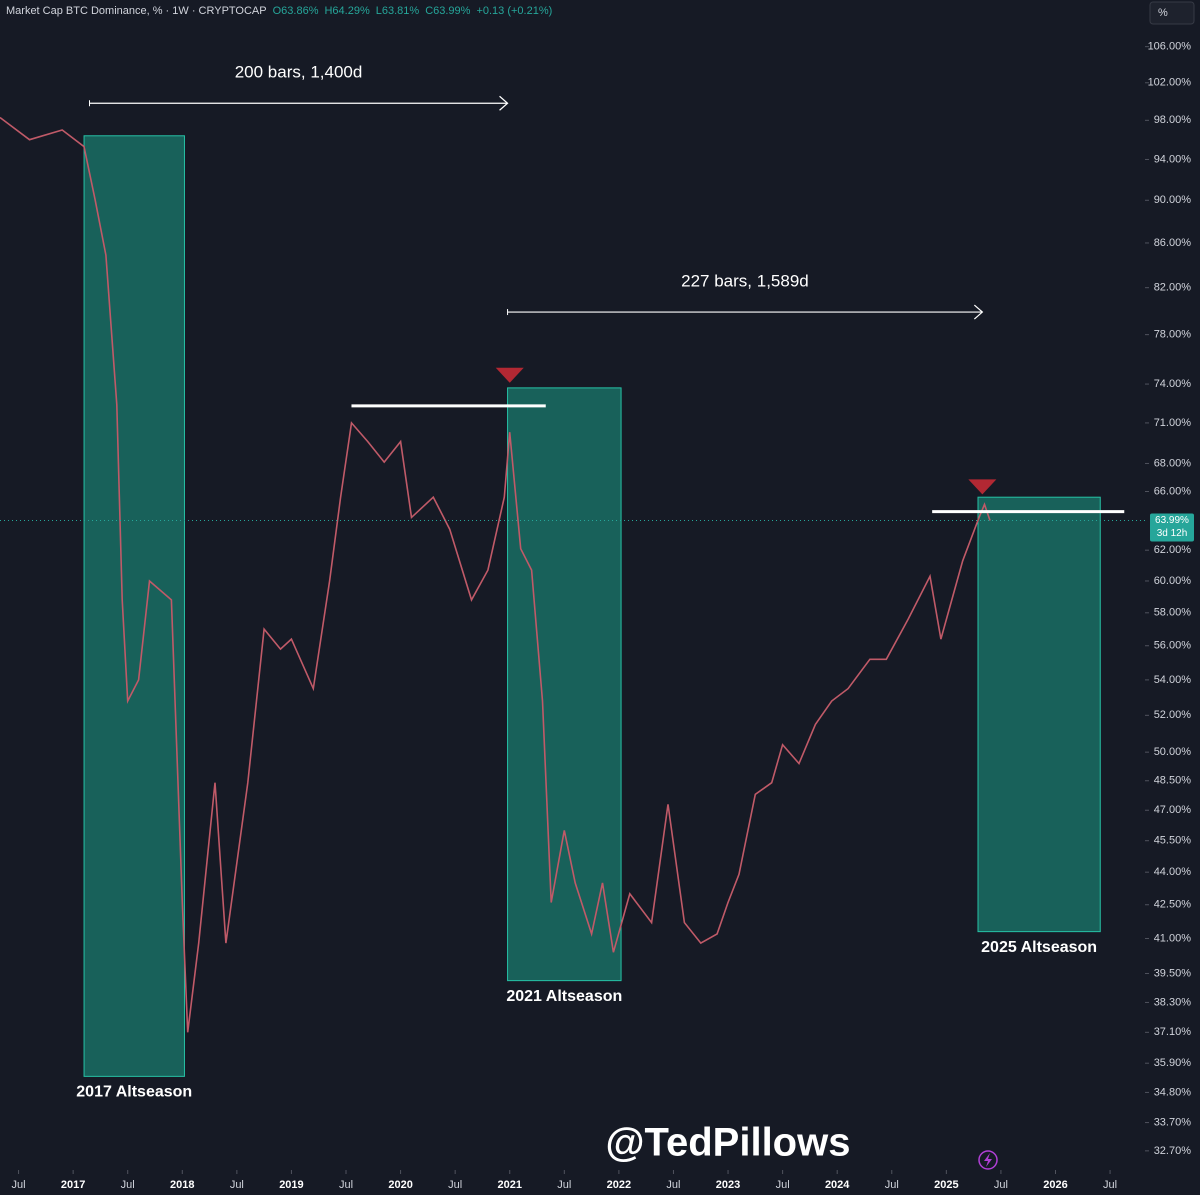 Image resolution: width=1200 pixels, height=1195 pixels. What do you see at coordinates (1173, 1151) in the screenshot?
I see `y-tick-label: 32.70%` at bounding box center [1173, 1151].